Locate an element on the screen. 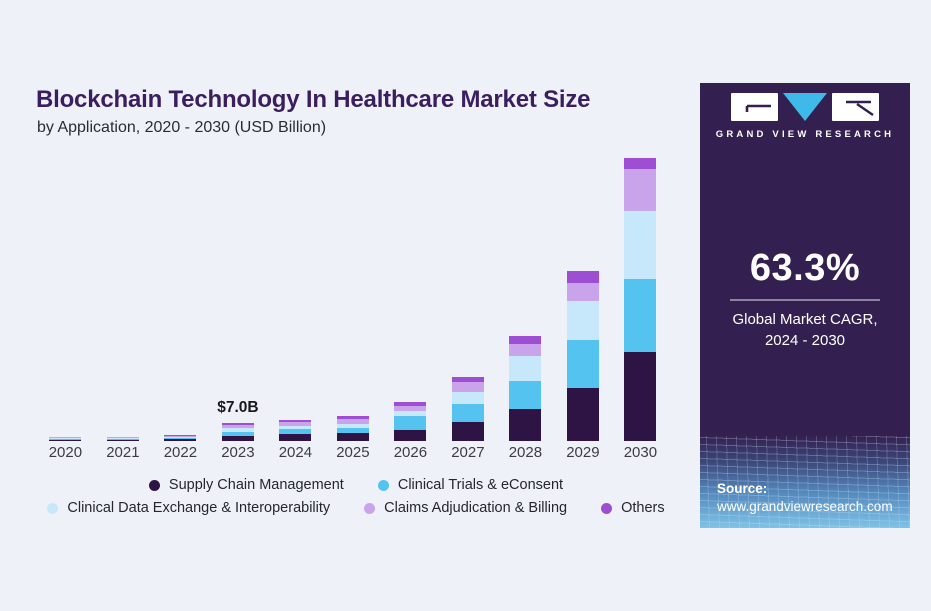  legend-label: Claims Adjudication & Billing is located at coordinates (476, 508).